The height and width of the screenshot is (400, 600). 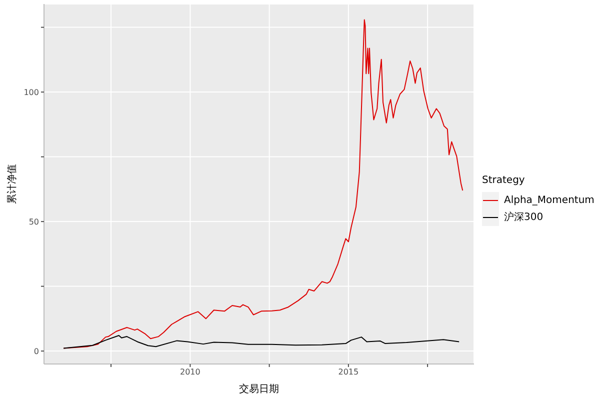 What do you see at coordinates (261, 342) in the screenshot?
I see `line-series` at bounding box center [261, 342].